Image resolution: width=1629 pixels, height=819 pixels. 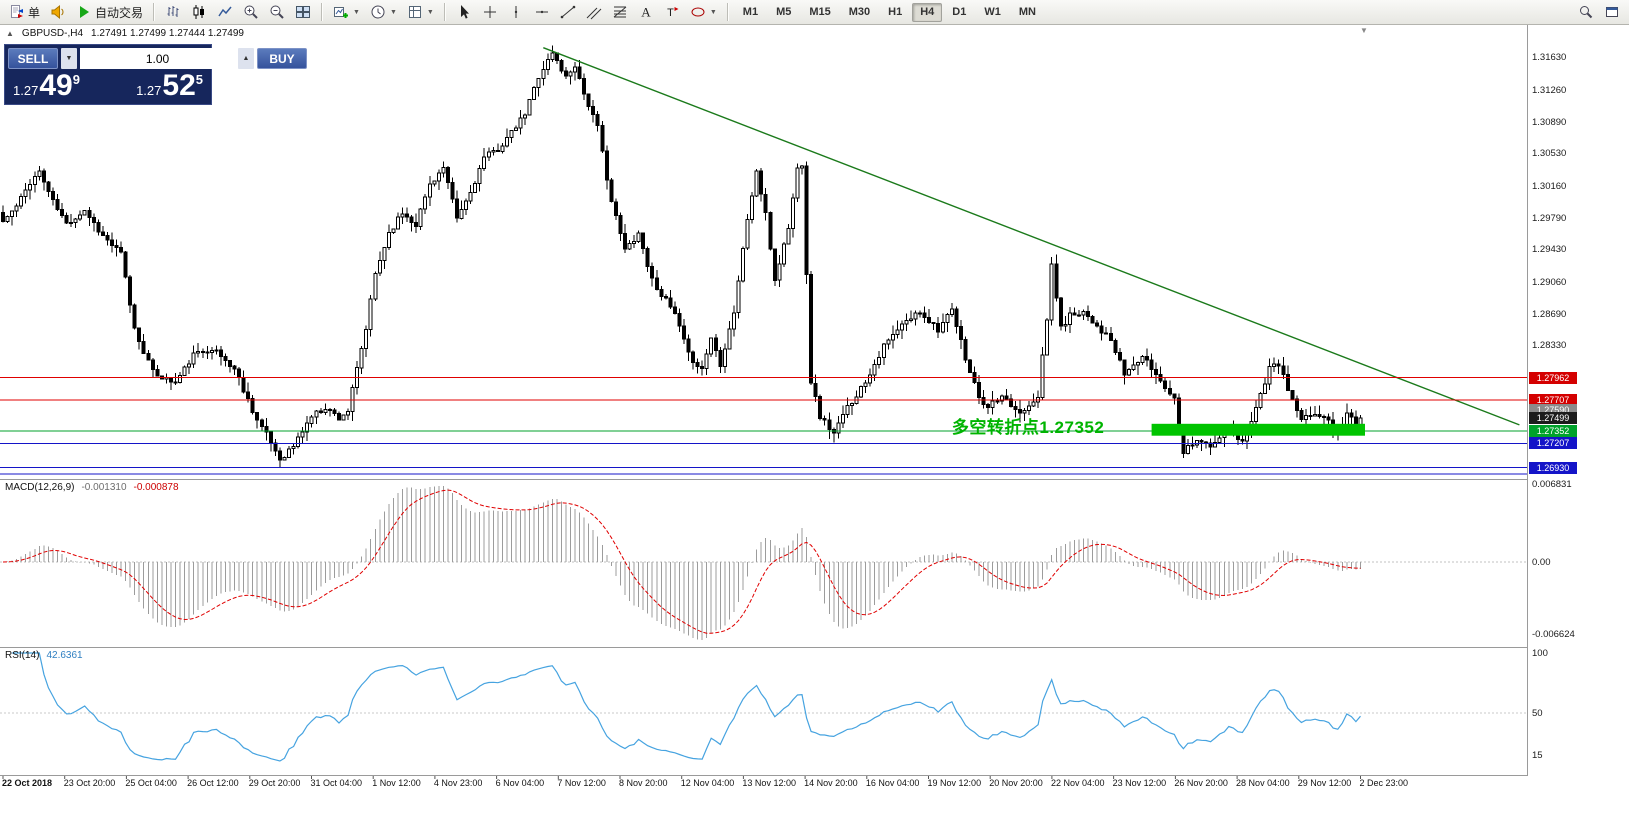 What do you see at coordinates (831, 783) in the screenshot?
I see `time-axis-label: 14 Nov 20:00` at bounding box center [831, 783].